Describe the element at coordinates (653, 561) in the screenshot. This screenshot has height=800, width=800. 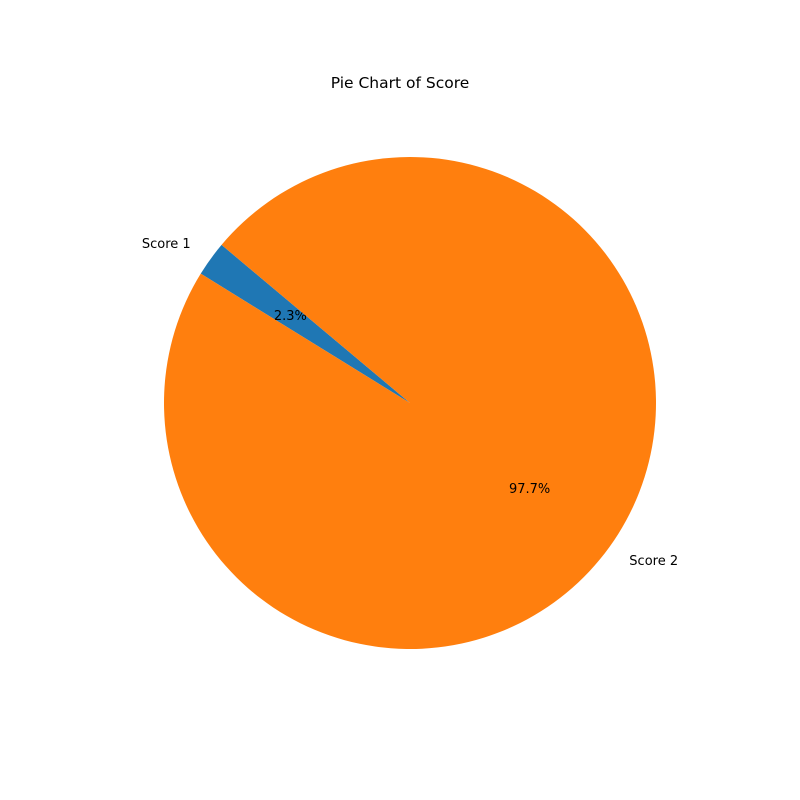
I see `slice-label-2: Score 2` at that location.